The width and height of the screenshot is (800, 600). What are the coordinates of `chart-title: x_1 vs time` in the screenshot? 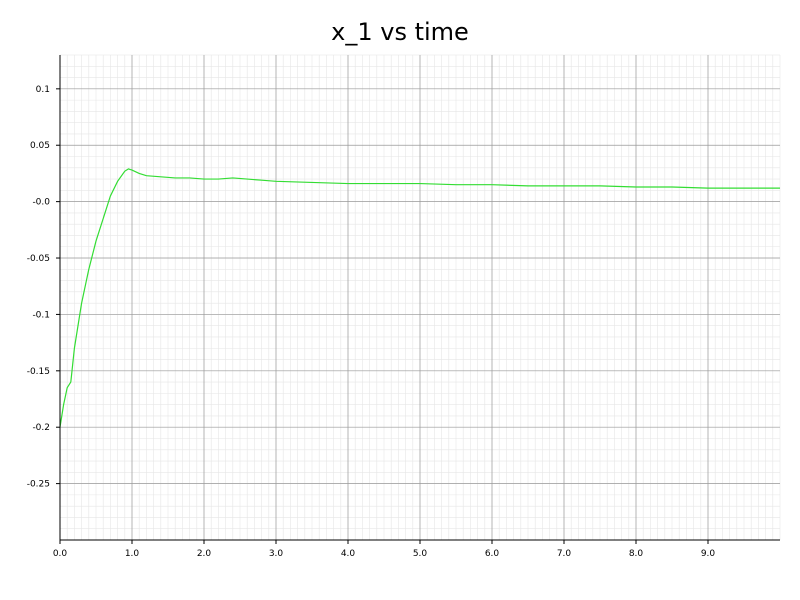 It's located at (400, 32).